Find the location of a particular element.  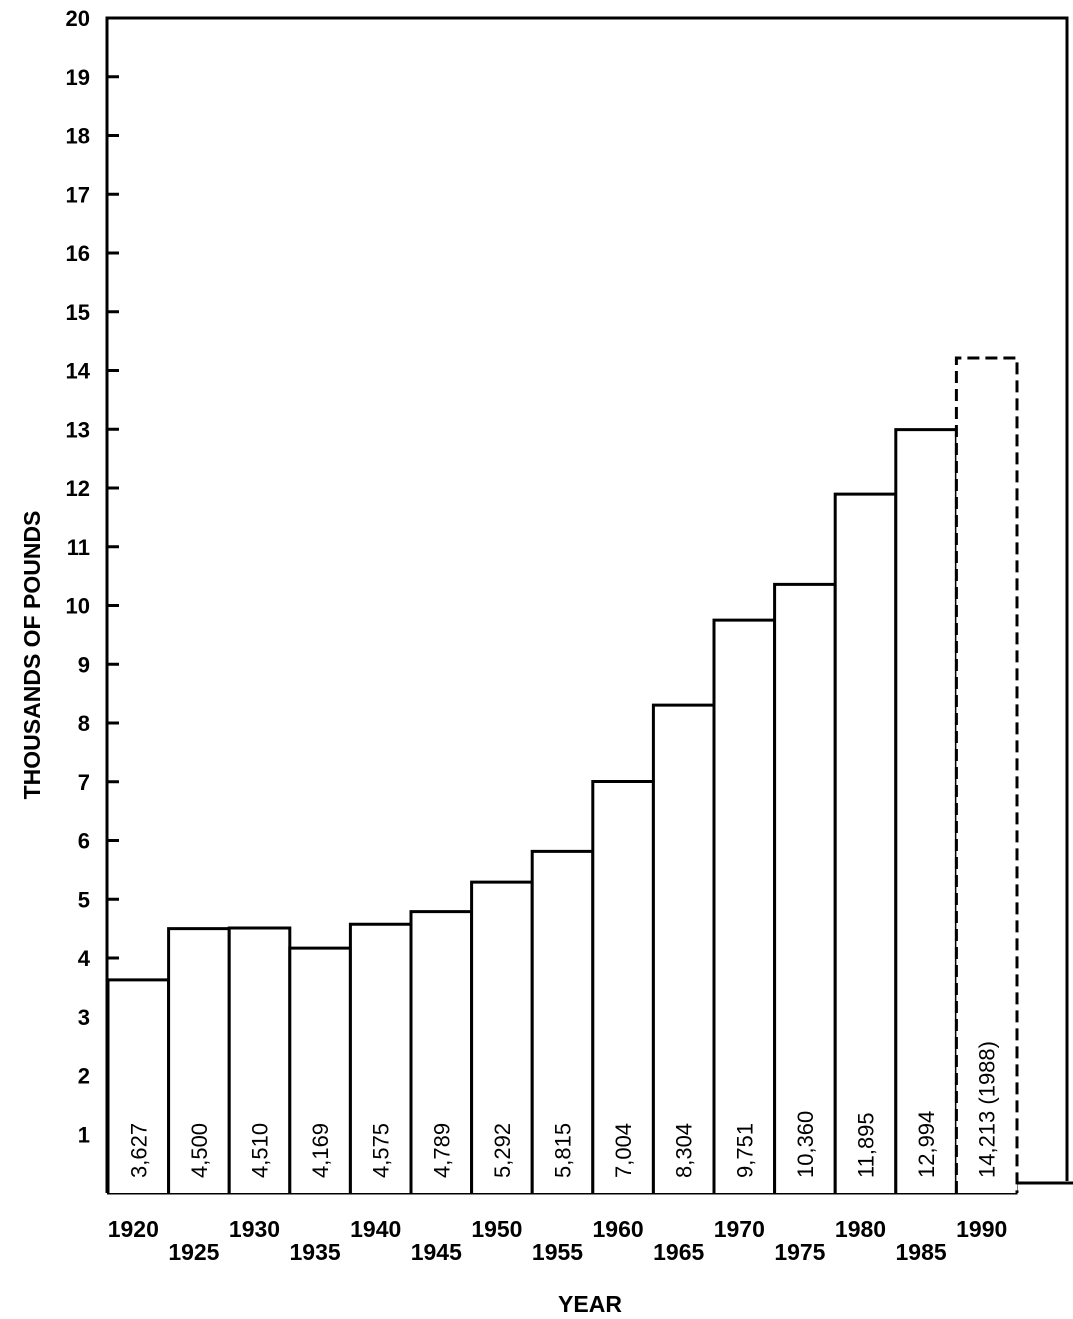

bar-value-label: 4,510 is located at coordinates (260, 1150).